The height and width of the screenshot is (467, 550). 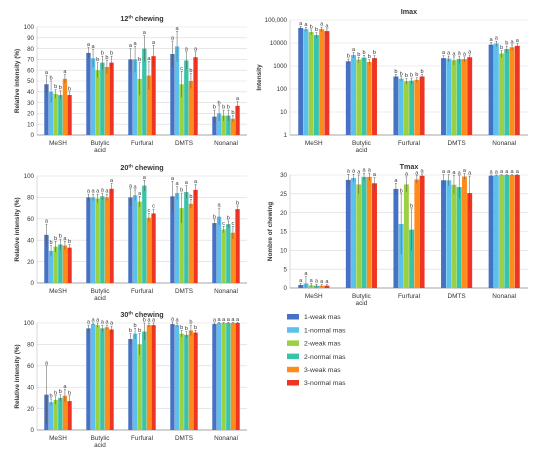 I want to click on legend-label: 2-weak mas, so click(x=322, y=344).